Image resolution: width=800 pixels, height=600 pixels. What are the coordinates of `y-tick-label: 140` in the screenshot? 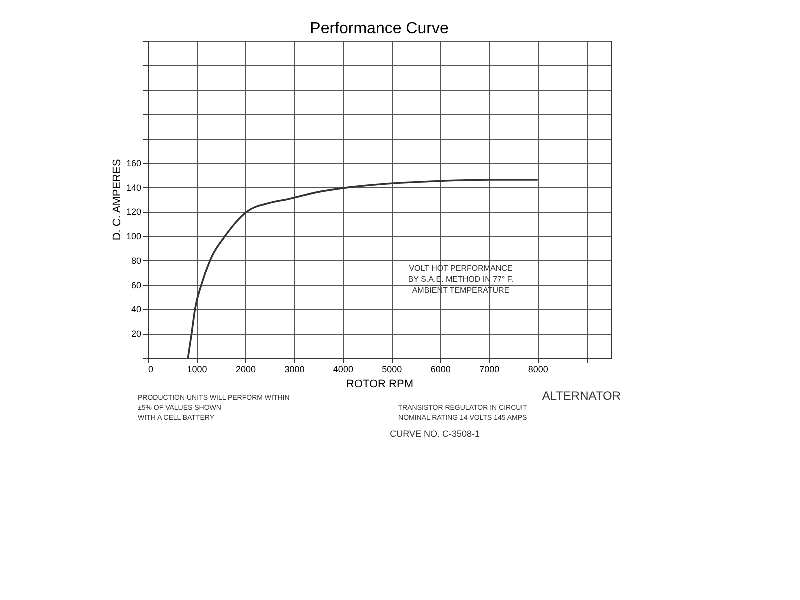 It's located at (134, 187).